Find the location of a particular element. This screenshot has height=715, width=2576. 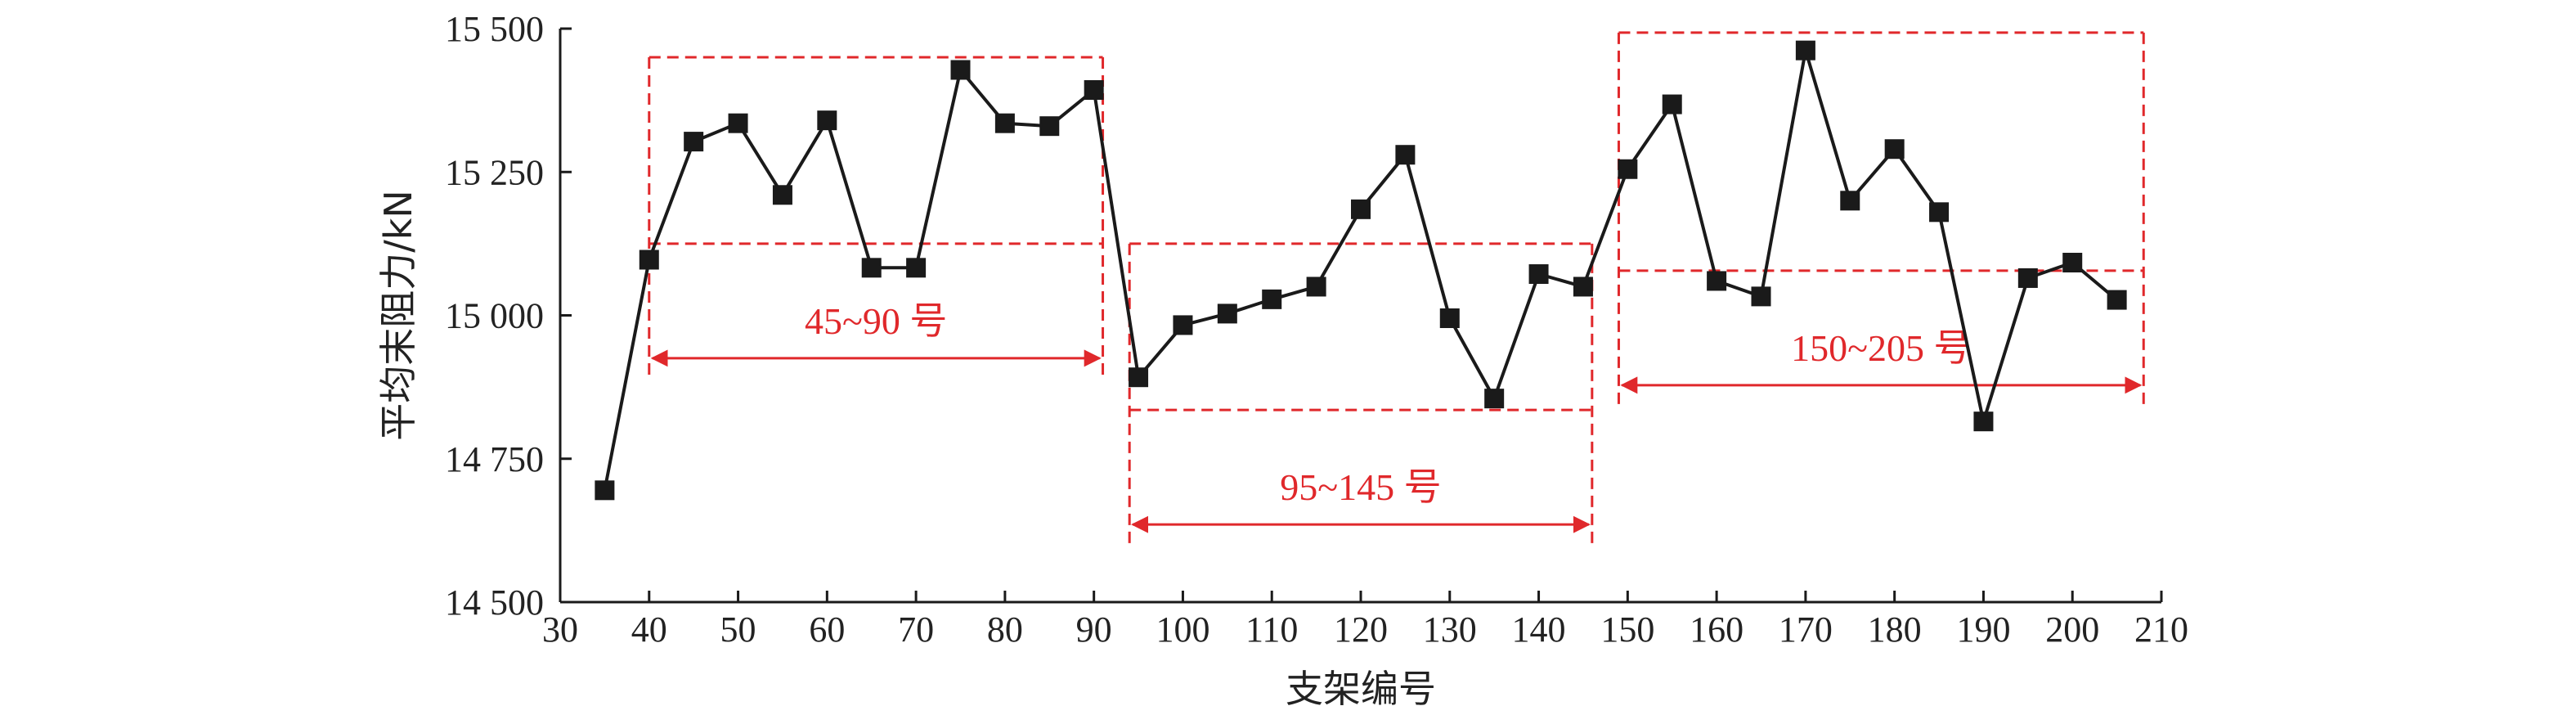

x-tick-label: 180 is located at coordinates (1895, 629).